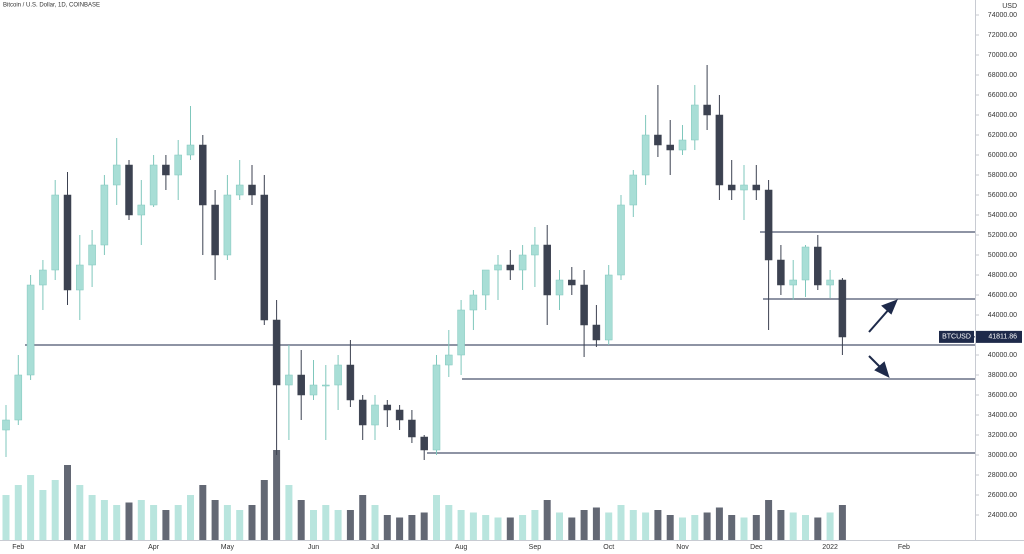  I want to click on y-tick-label: 28000.00, so click(1002, 475).